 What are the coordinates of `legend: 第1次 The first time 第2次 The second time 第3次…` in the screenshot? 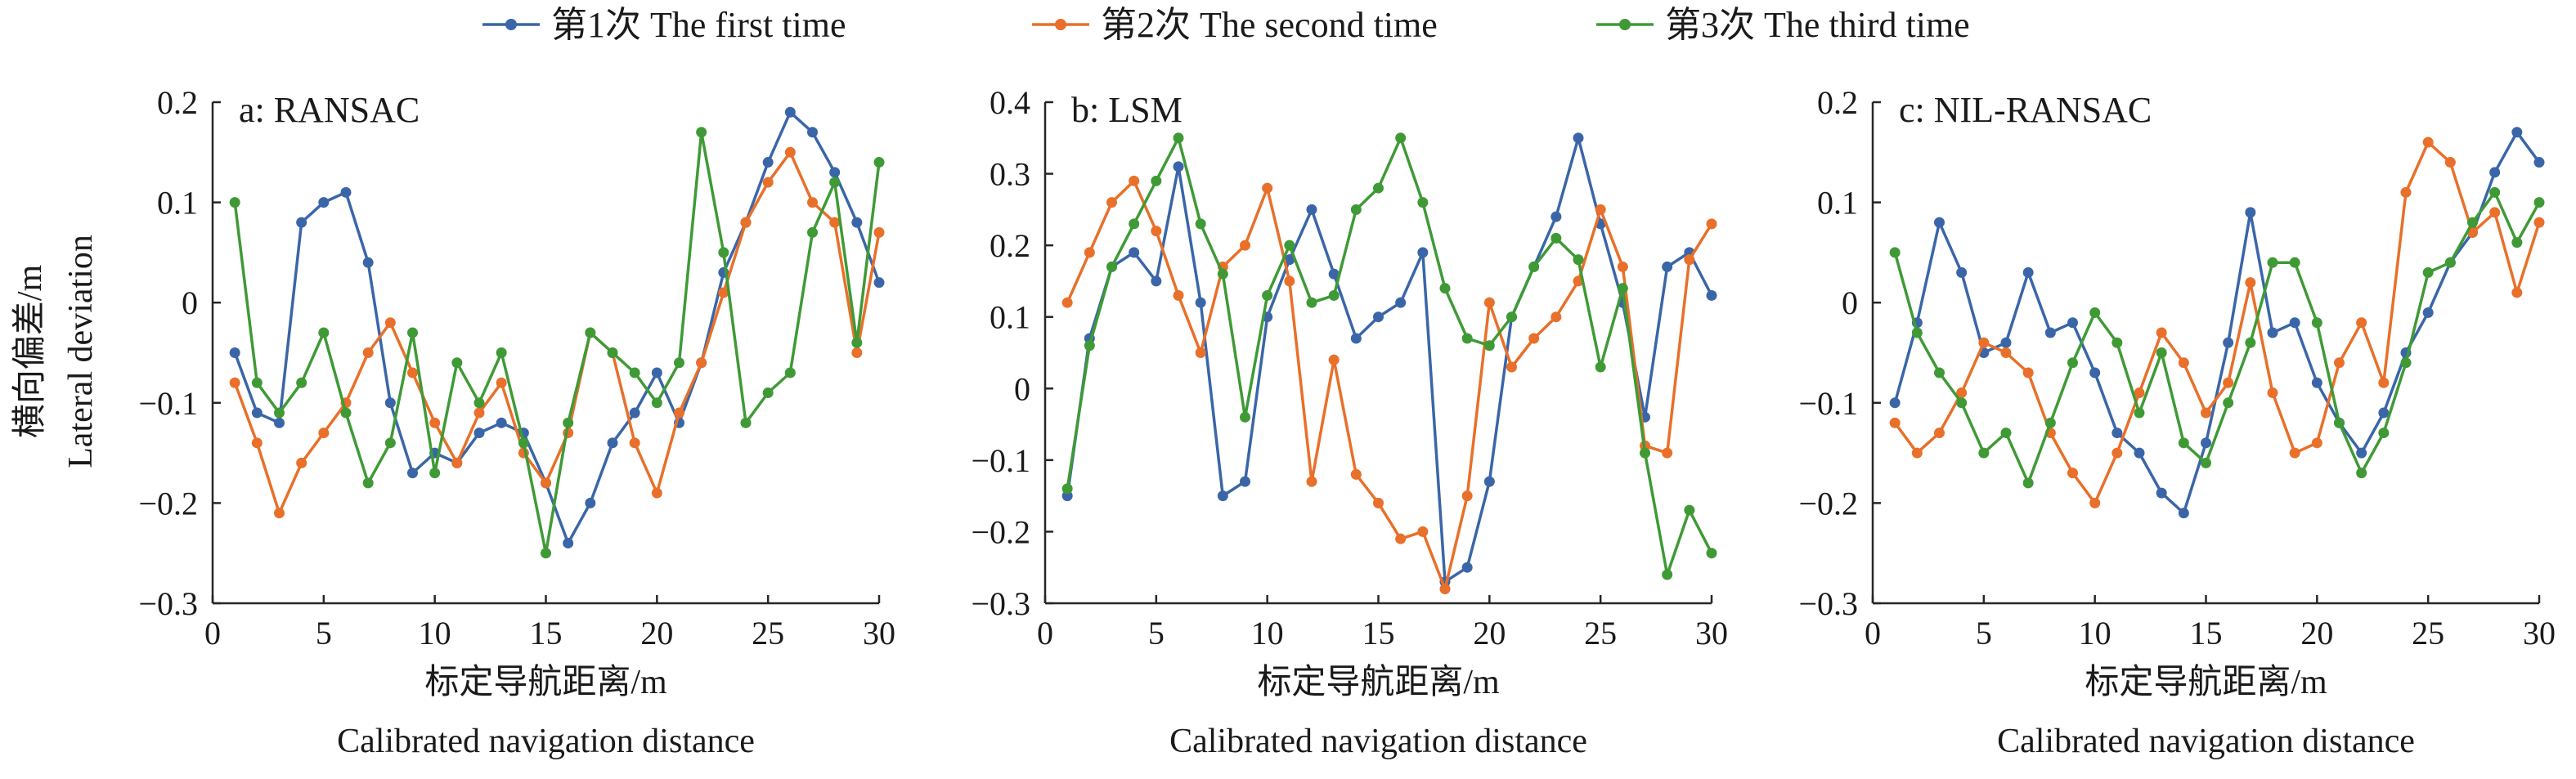 It's located at (1226, 25).